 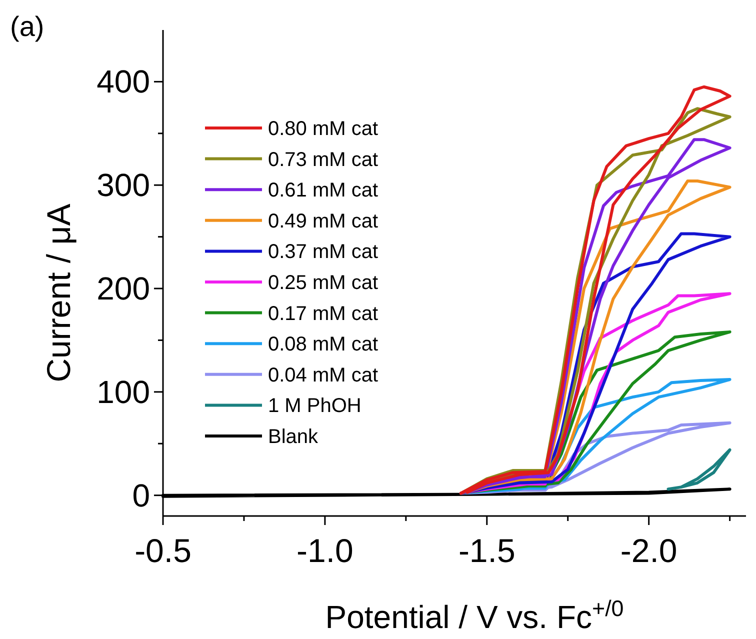 What do you see at coordinates (315, 406) in the screenshot?
I see `legend-label: 1 M PhOH` at bounding box center [315, 406].